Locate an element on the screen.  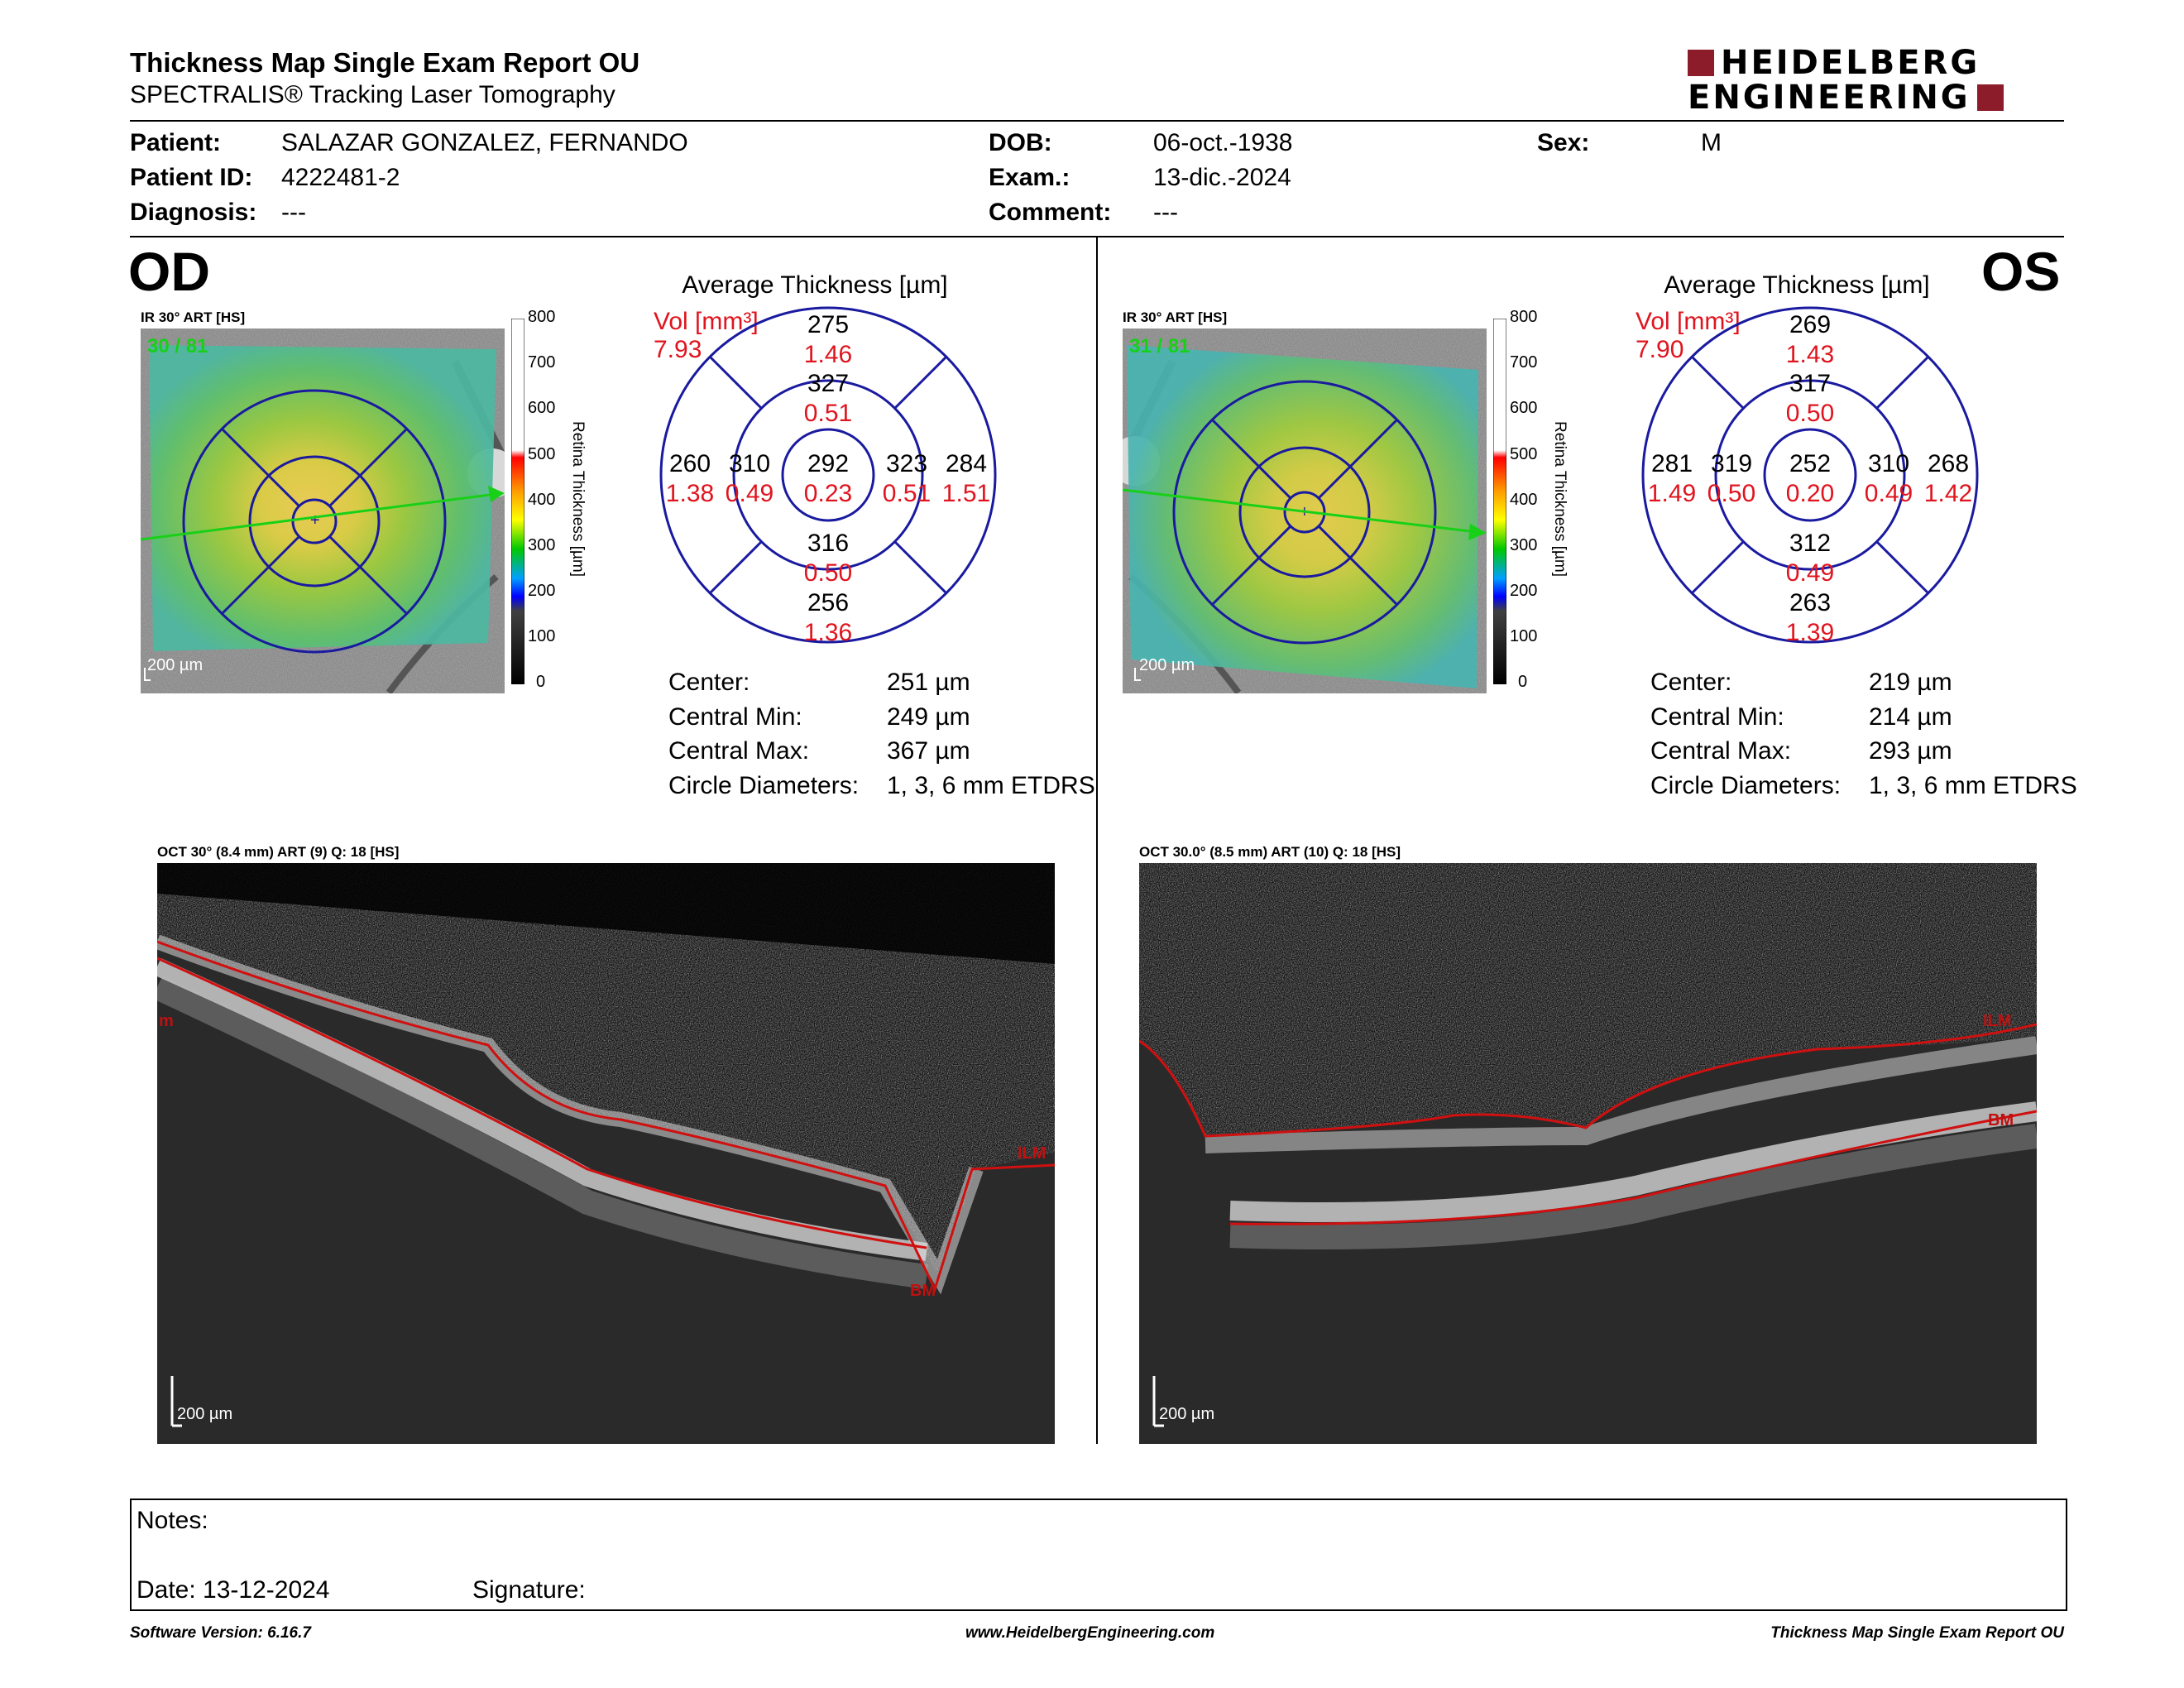
od-colorbar-ticks: 800 700 600 500 400 300 200 100 0 is located at coordinates (548, 499).